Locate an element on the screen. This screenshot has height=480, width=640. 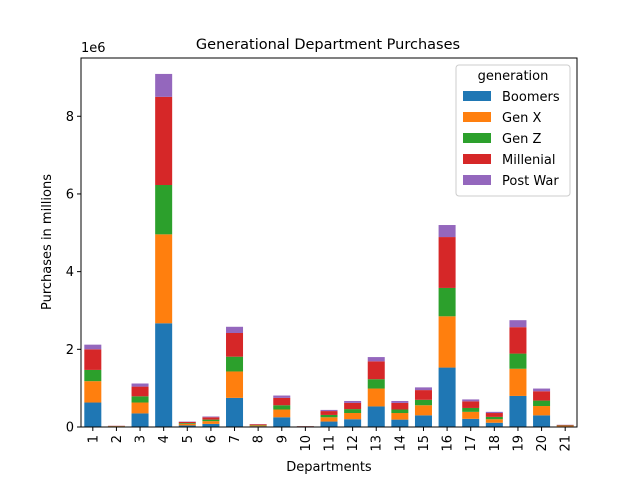
x-tick-label: 16 is located at coordinates (448, 443).